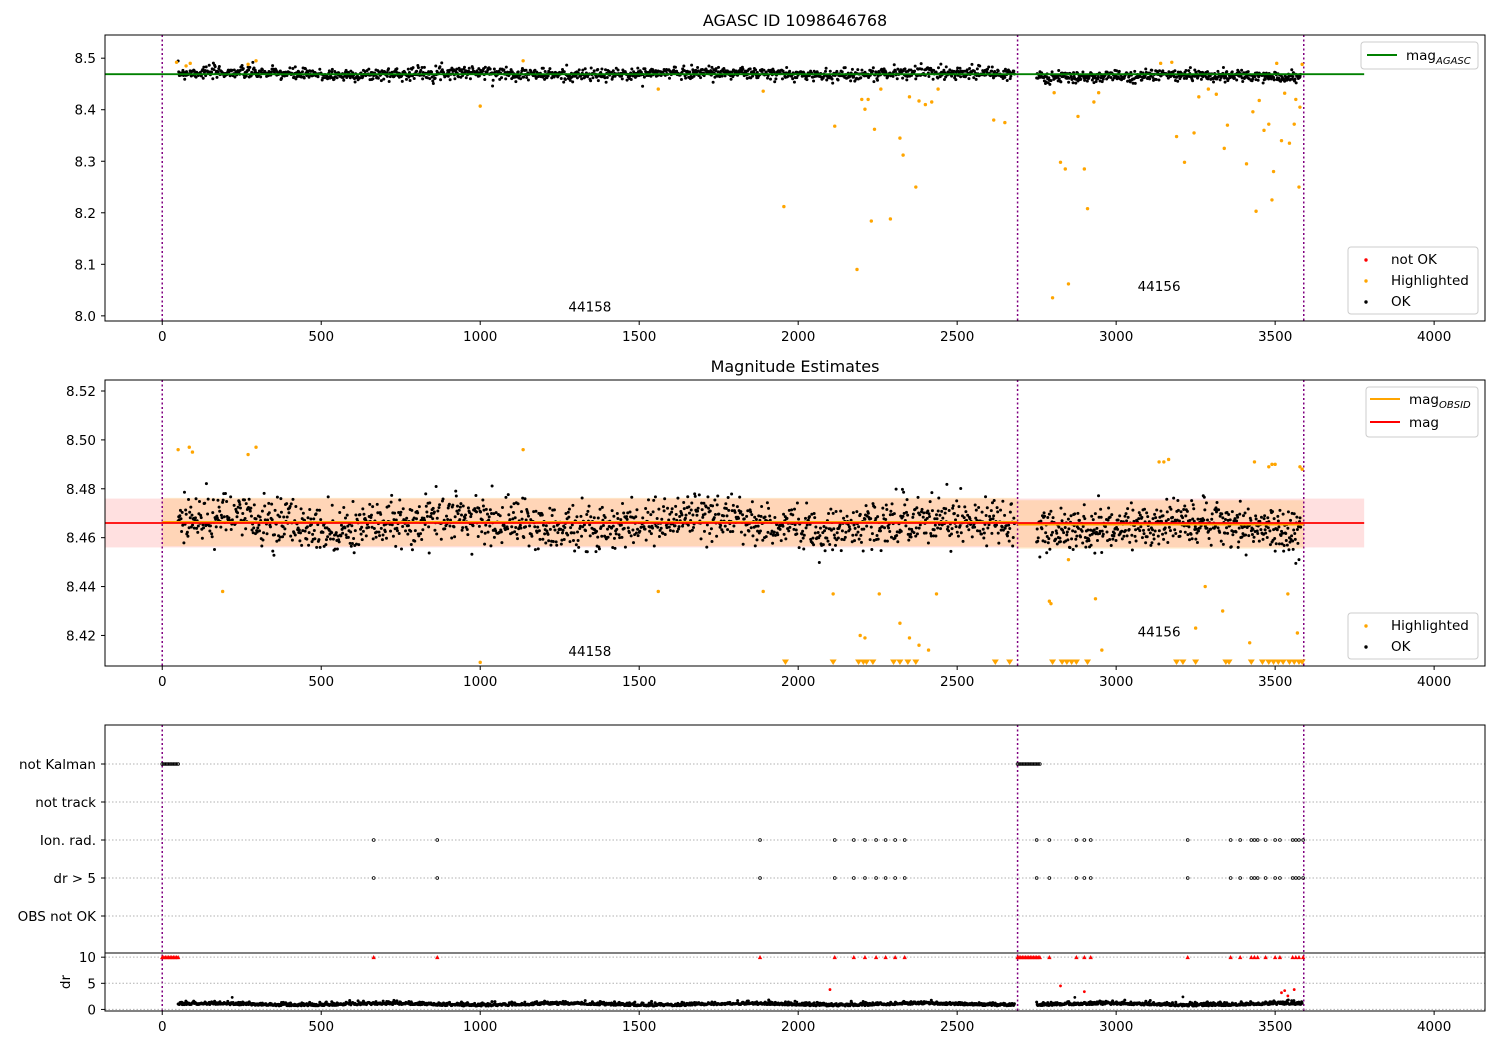 This screenshot has height=1050, width=1500. Describe the element at coordinates (1434, 682) in the screenshot. I see `magnitude-x-tick-label-4000: 4000` at that location.